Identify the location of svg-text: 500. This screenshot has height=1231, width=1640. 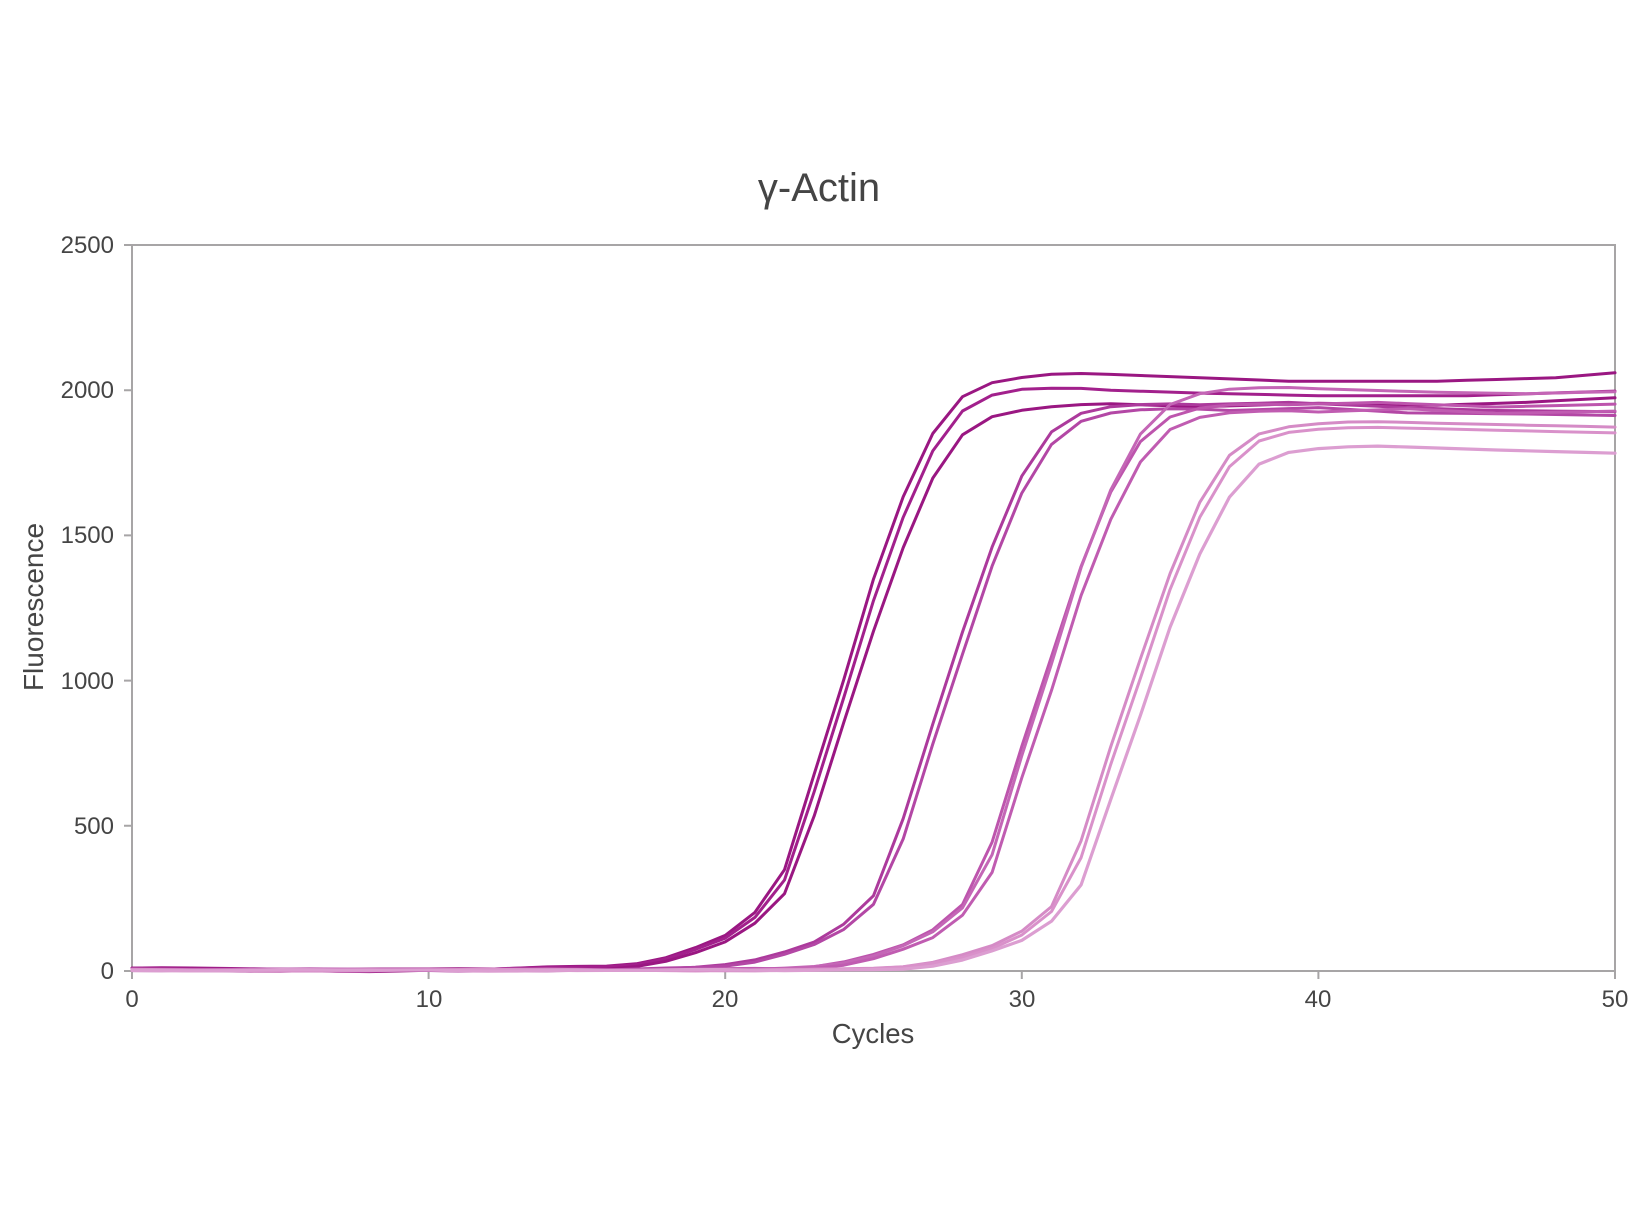
(94, 826).